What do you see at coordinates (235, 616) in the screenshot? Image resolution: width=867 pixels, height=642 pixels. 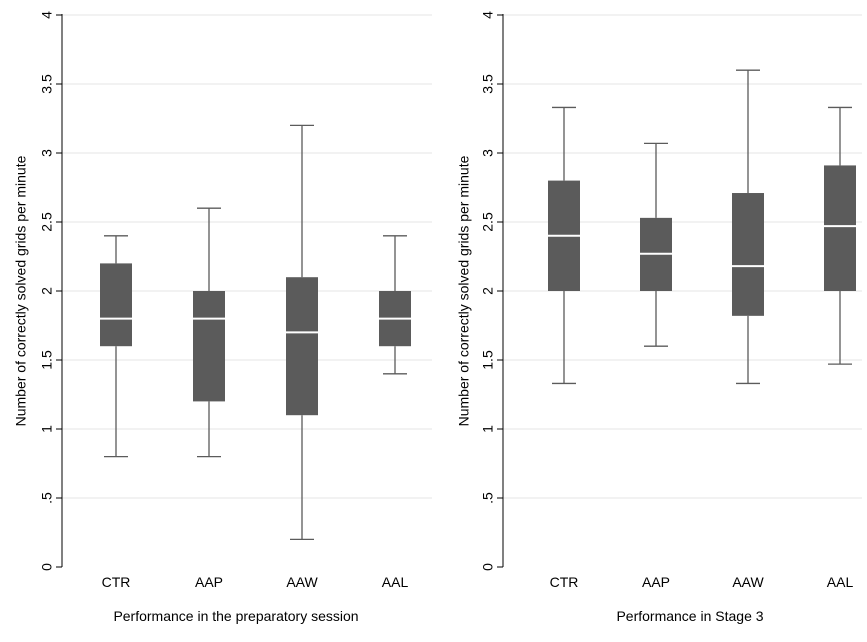 I see `x-axis-title: Performance in the preparatory session` at bounding box center [235, 616].